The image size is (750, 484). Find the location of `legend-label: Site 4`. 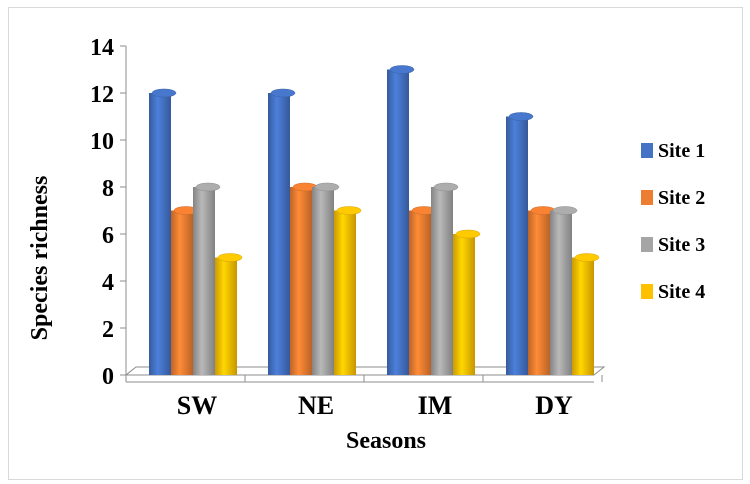

legend-label: Site 4 is located at coordinates (681, 292).